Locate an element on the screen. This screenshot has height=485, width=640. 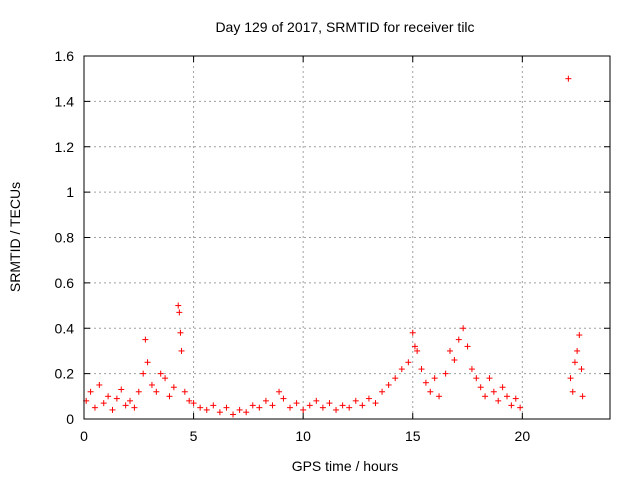
y-tick-label: 0.4 is located at coordinates (65, 328).